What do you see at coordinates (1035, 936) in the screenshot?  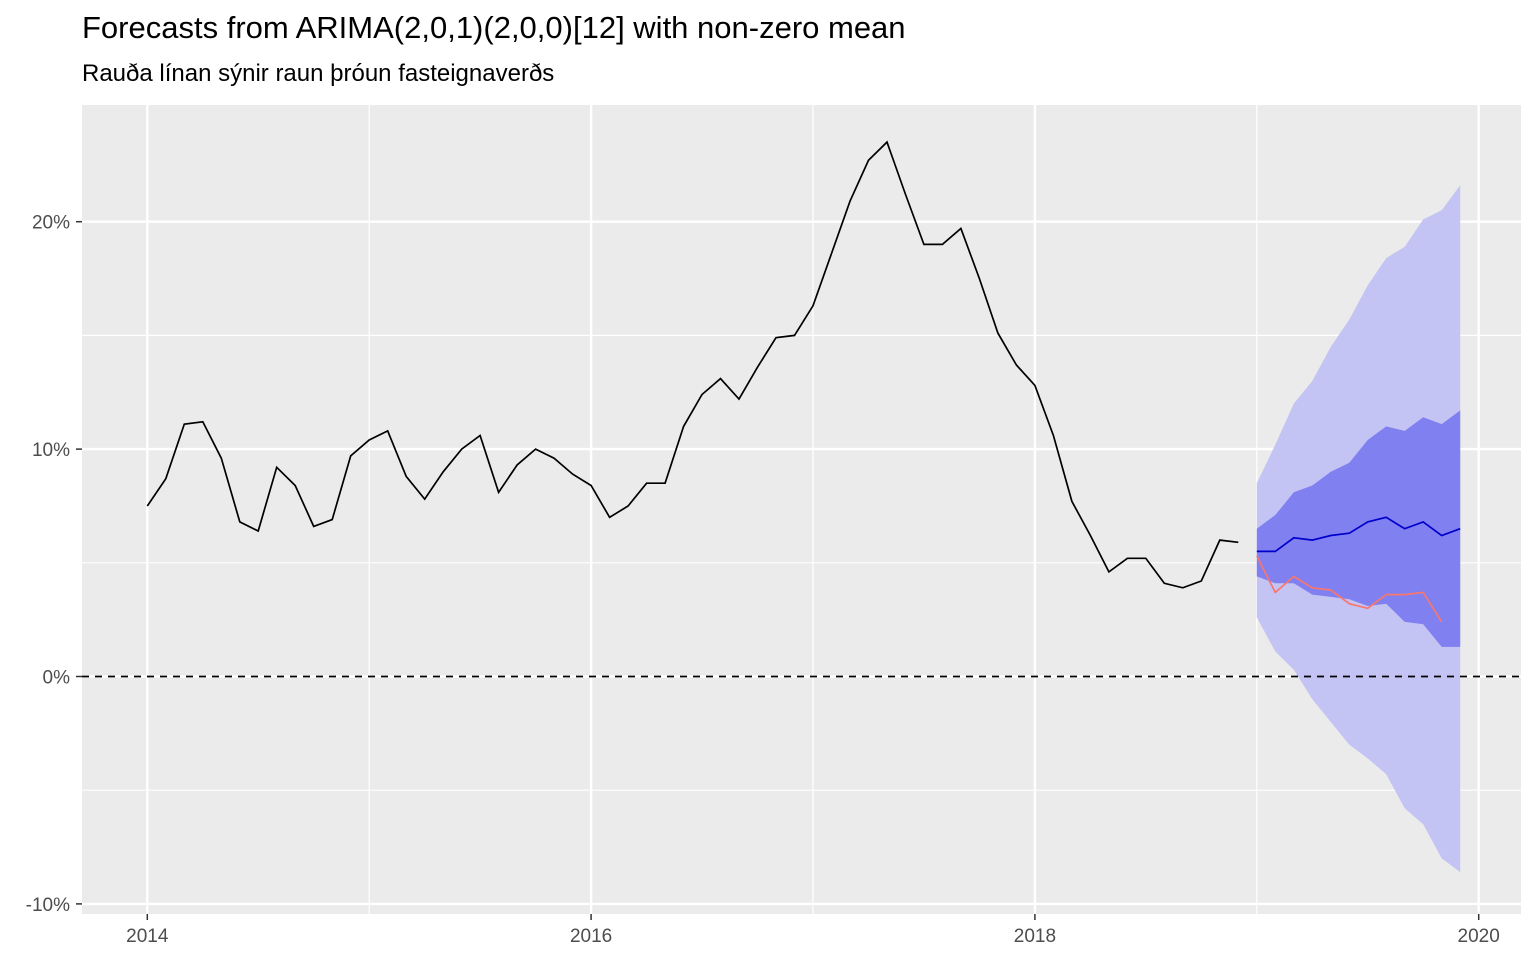 I see `x-tick-label: 2018` at bounding box center [1035, 936].